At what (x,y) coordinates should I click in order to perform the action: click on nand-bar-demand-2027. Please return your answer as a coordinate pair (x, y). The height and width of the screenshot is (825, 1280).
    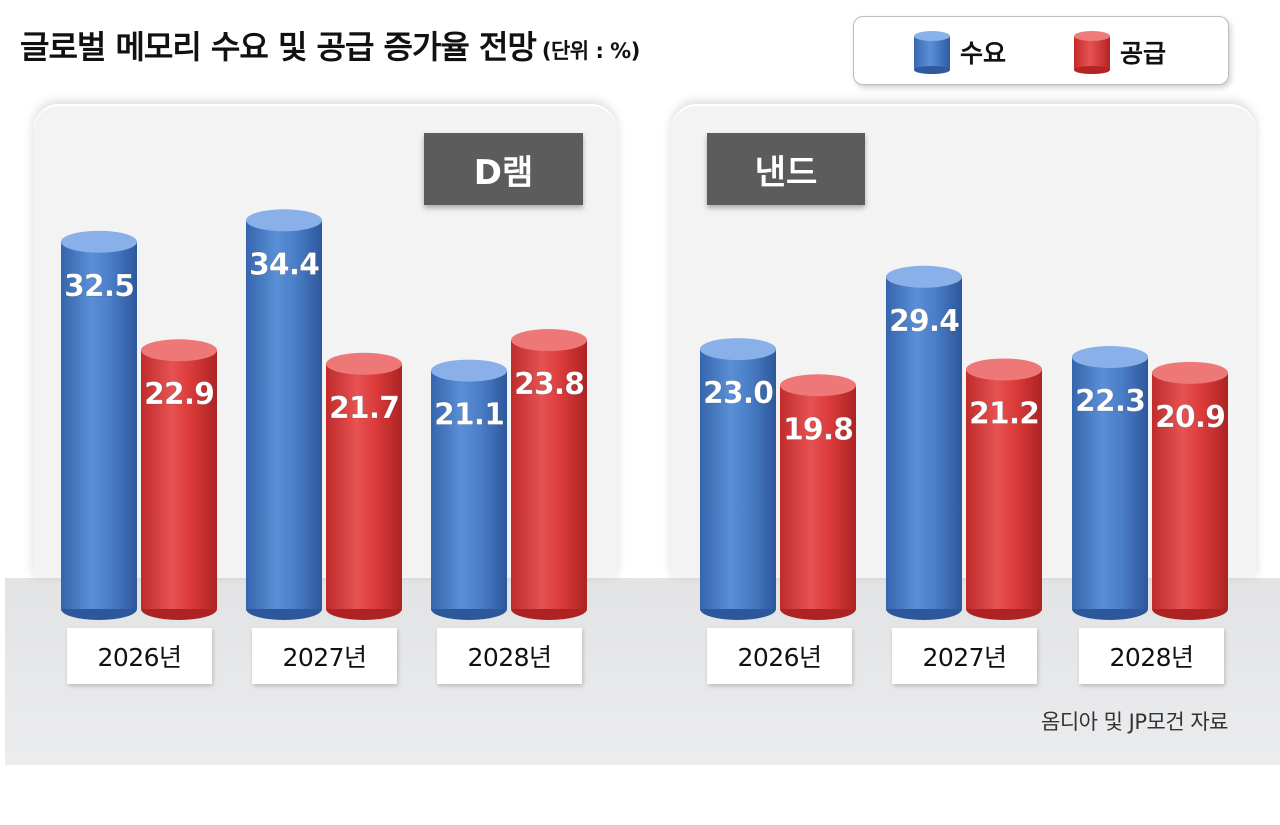
    Looking at the image, I should click on (924, 442).